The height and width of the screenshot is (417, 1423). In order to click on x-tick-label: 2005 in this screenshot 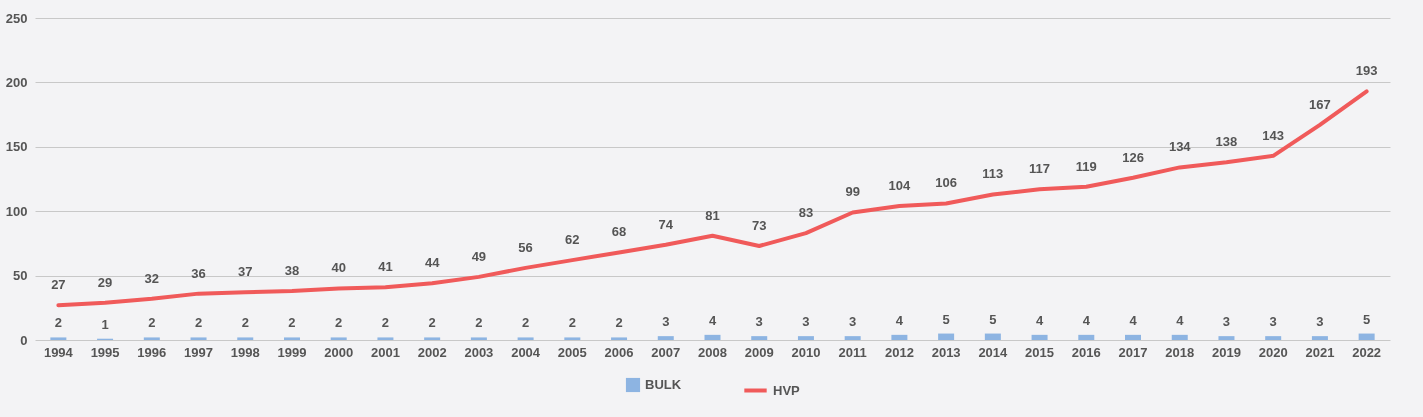, I will do `click(572, 352)`.